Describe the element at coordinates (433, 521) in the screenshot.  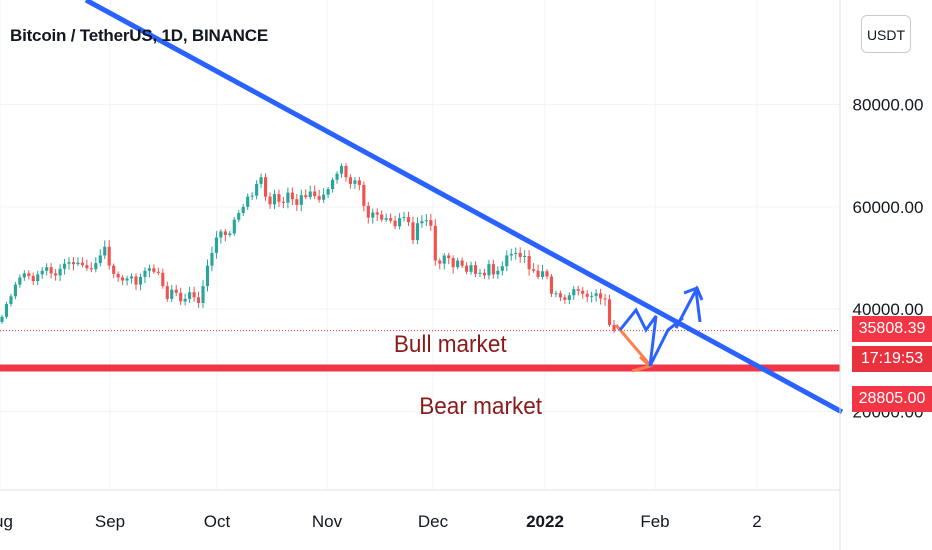
I see `x-tick-label: Dec` at that location.